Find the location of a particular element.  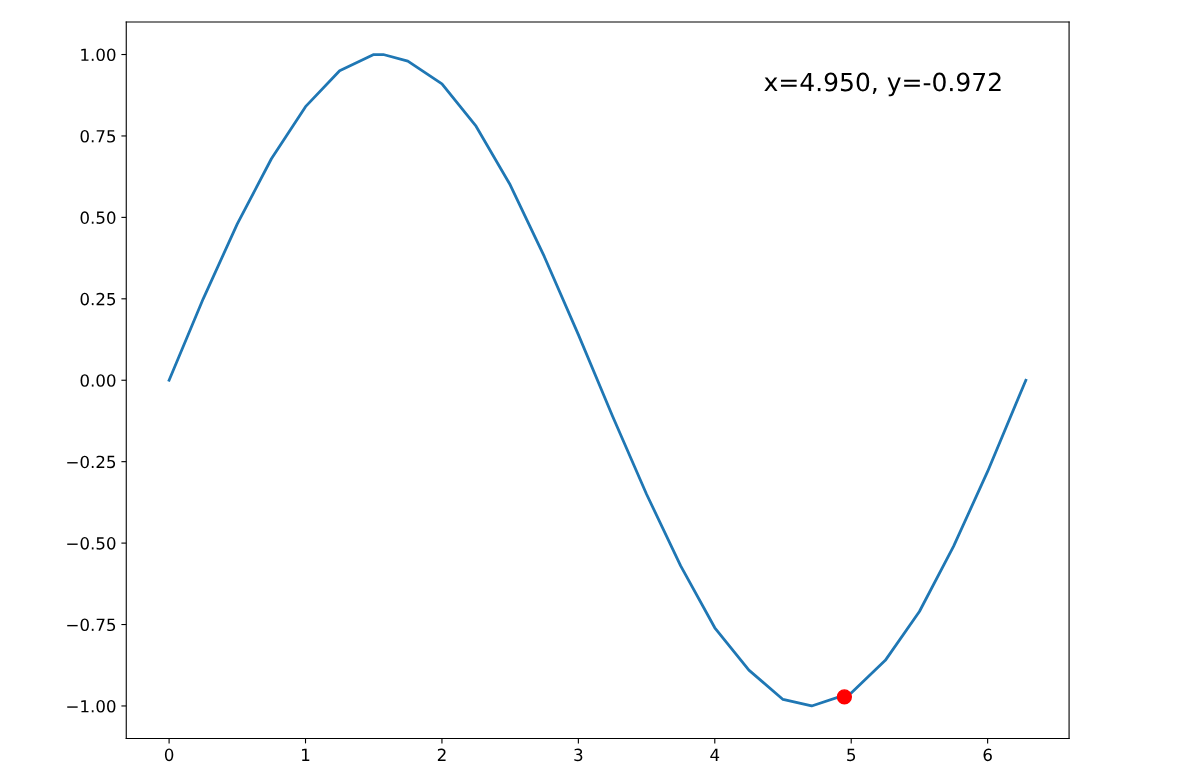

annotation: x=4.950, y=-0.972 is located at coordinates (882, 84).